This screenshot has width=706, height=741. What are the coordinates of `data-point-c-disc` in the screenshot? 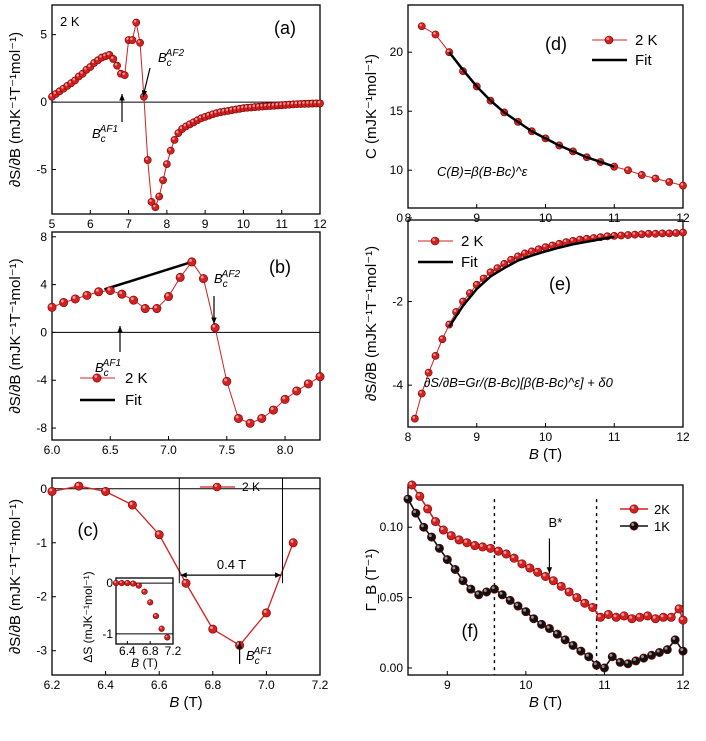 It's located at (52, 491).